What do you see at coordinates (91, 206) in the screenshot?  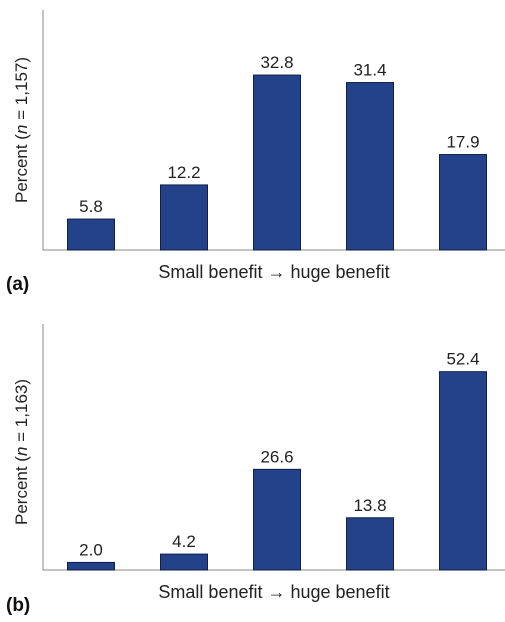 I see `data-label-a-1: 5.8` at bounding box center [91, 206].